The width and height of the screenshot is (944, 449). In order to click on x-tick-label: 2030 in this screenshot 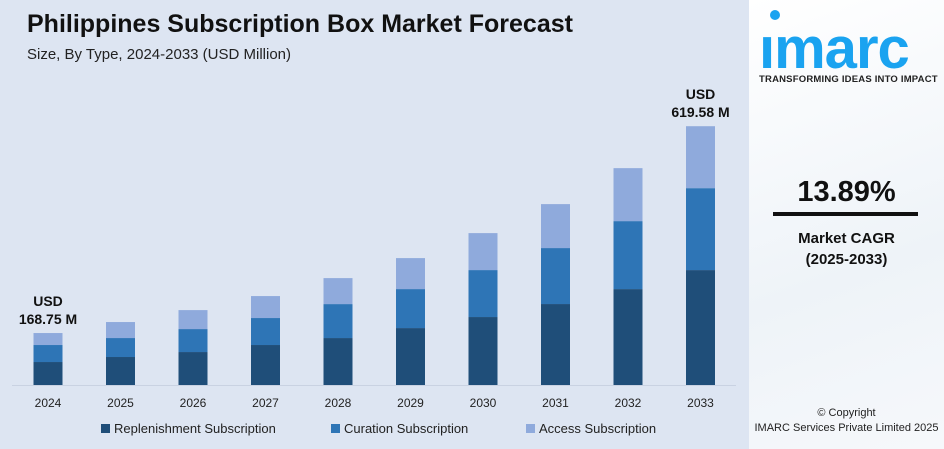, I will do `click(483, 403)`.